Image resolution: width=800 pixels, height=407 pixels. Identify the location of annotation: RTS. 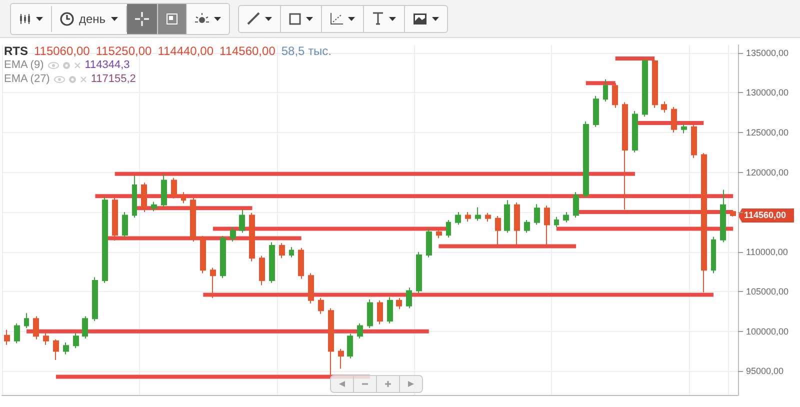
(16, 51).